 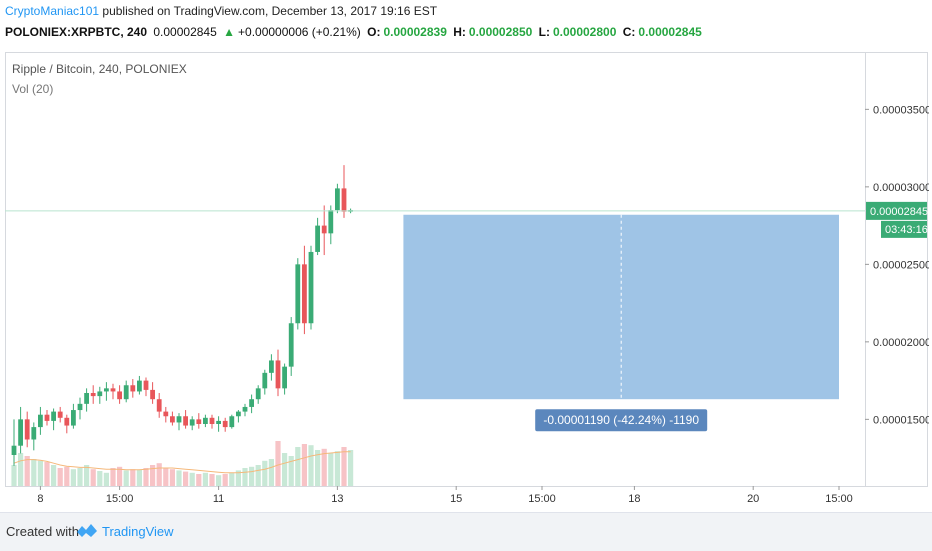 What do you see at coordinates (182, 462) in the screenshot?
I see `volume-ma-line` at bounding box center [182, 462].